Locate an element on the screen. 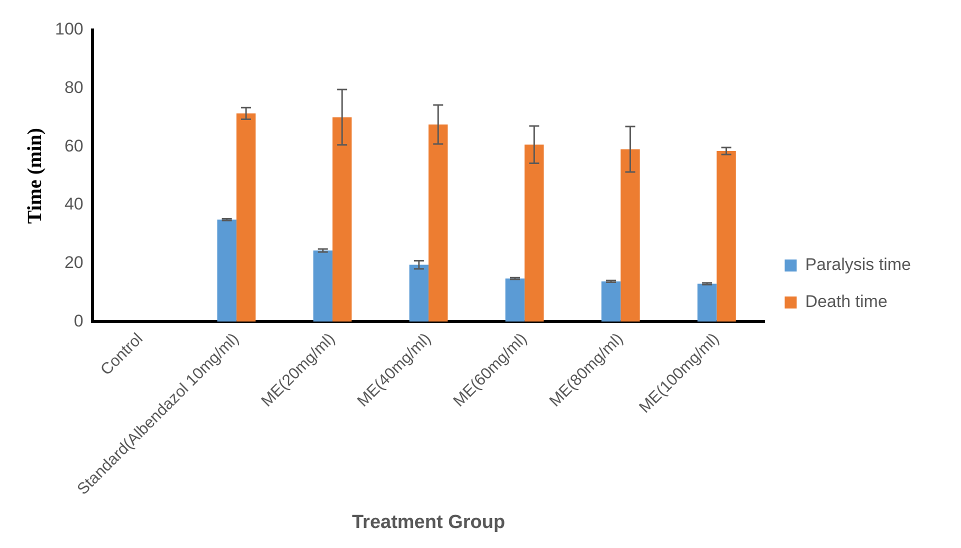  y-tick-label: 100 is located at coordinates (69, 29).